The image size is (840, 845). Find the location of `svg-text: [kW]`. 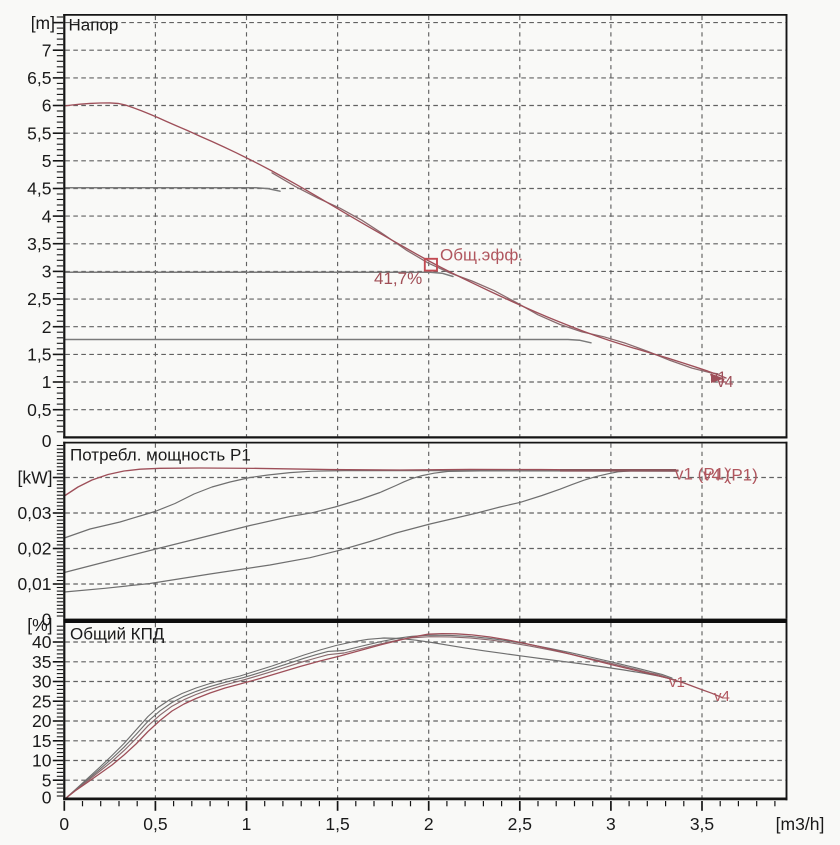

svg-text: [kW] is located at coordinates (35, 478).